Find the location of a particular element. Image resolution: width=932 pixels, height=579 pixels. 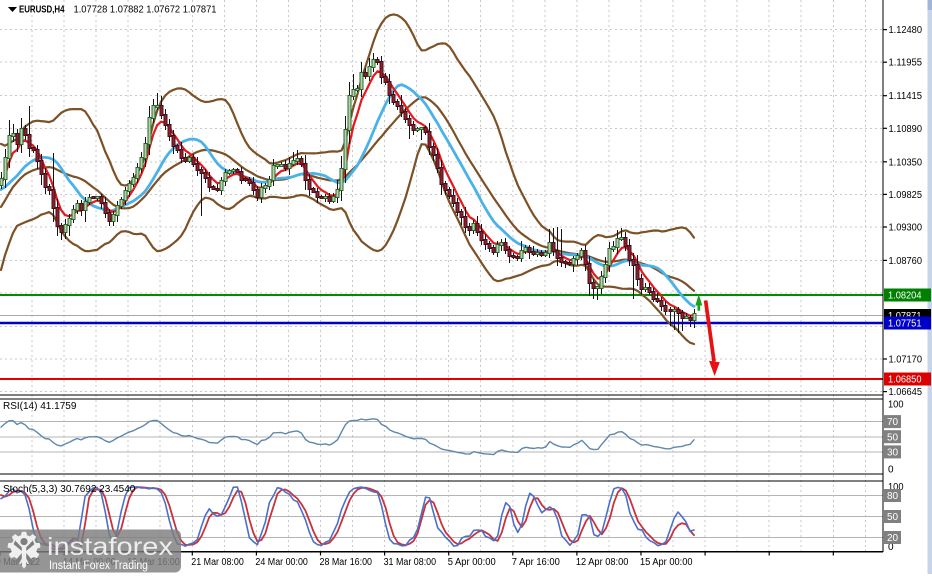

svg-text: 15 Apr 00:00 is located at coordinates (666, 562).